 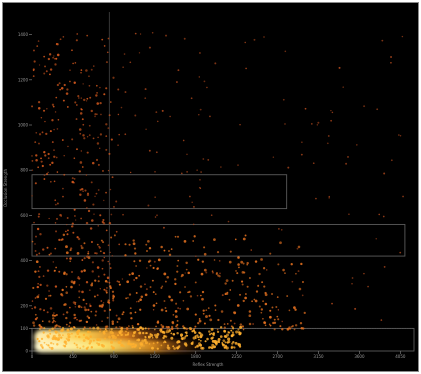 I want to click on gate-rectangle, so click(x=159, y=192).